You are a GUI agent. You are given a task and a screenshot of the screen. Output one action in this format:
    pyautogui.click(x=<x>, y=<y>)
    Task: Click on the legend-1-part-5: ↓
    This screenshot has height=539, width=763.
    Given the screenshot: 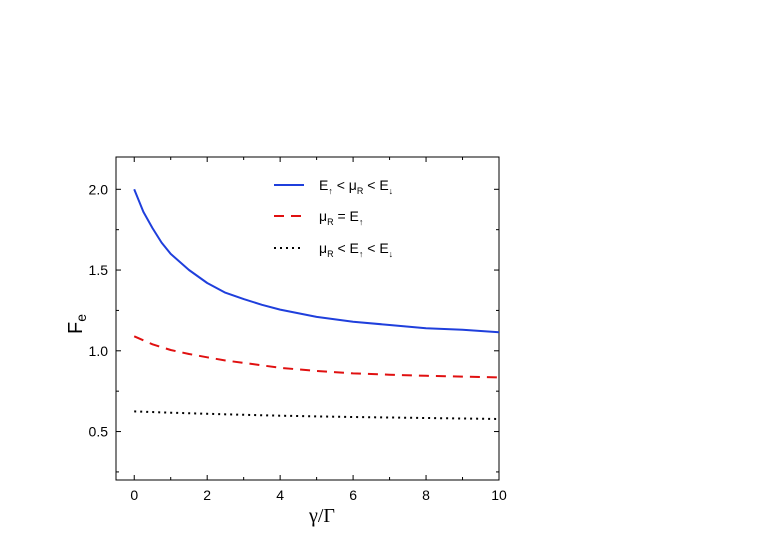 What is the action you would take?
    pyautogui.click(x=391, y=191)
    